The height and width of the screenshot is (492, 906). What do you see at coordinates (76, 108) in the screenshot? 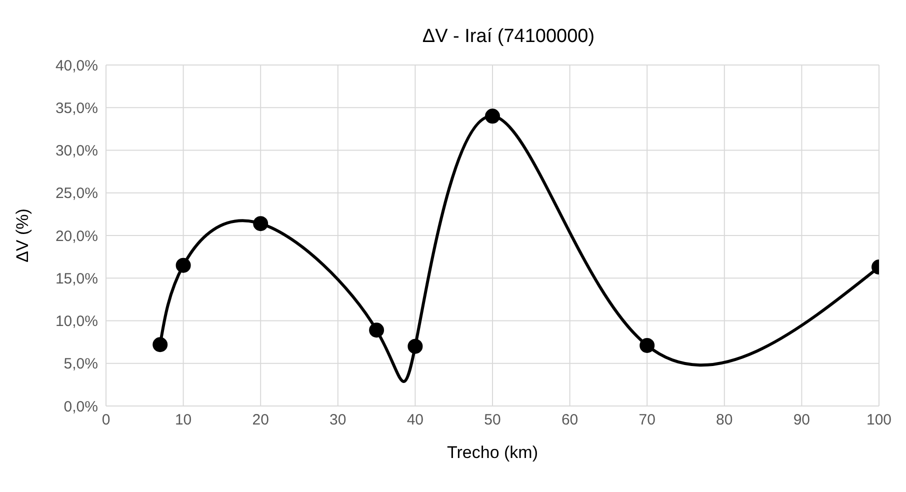
I see `y-tick-label: 35,0%` at bounding box center [76, 108].